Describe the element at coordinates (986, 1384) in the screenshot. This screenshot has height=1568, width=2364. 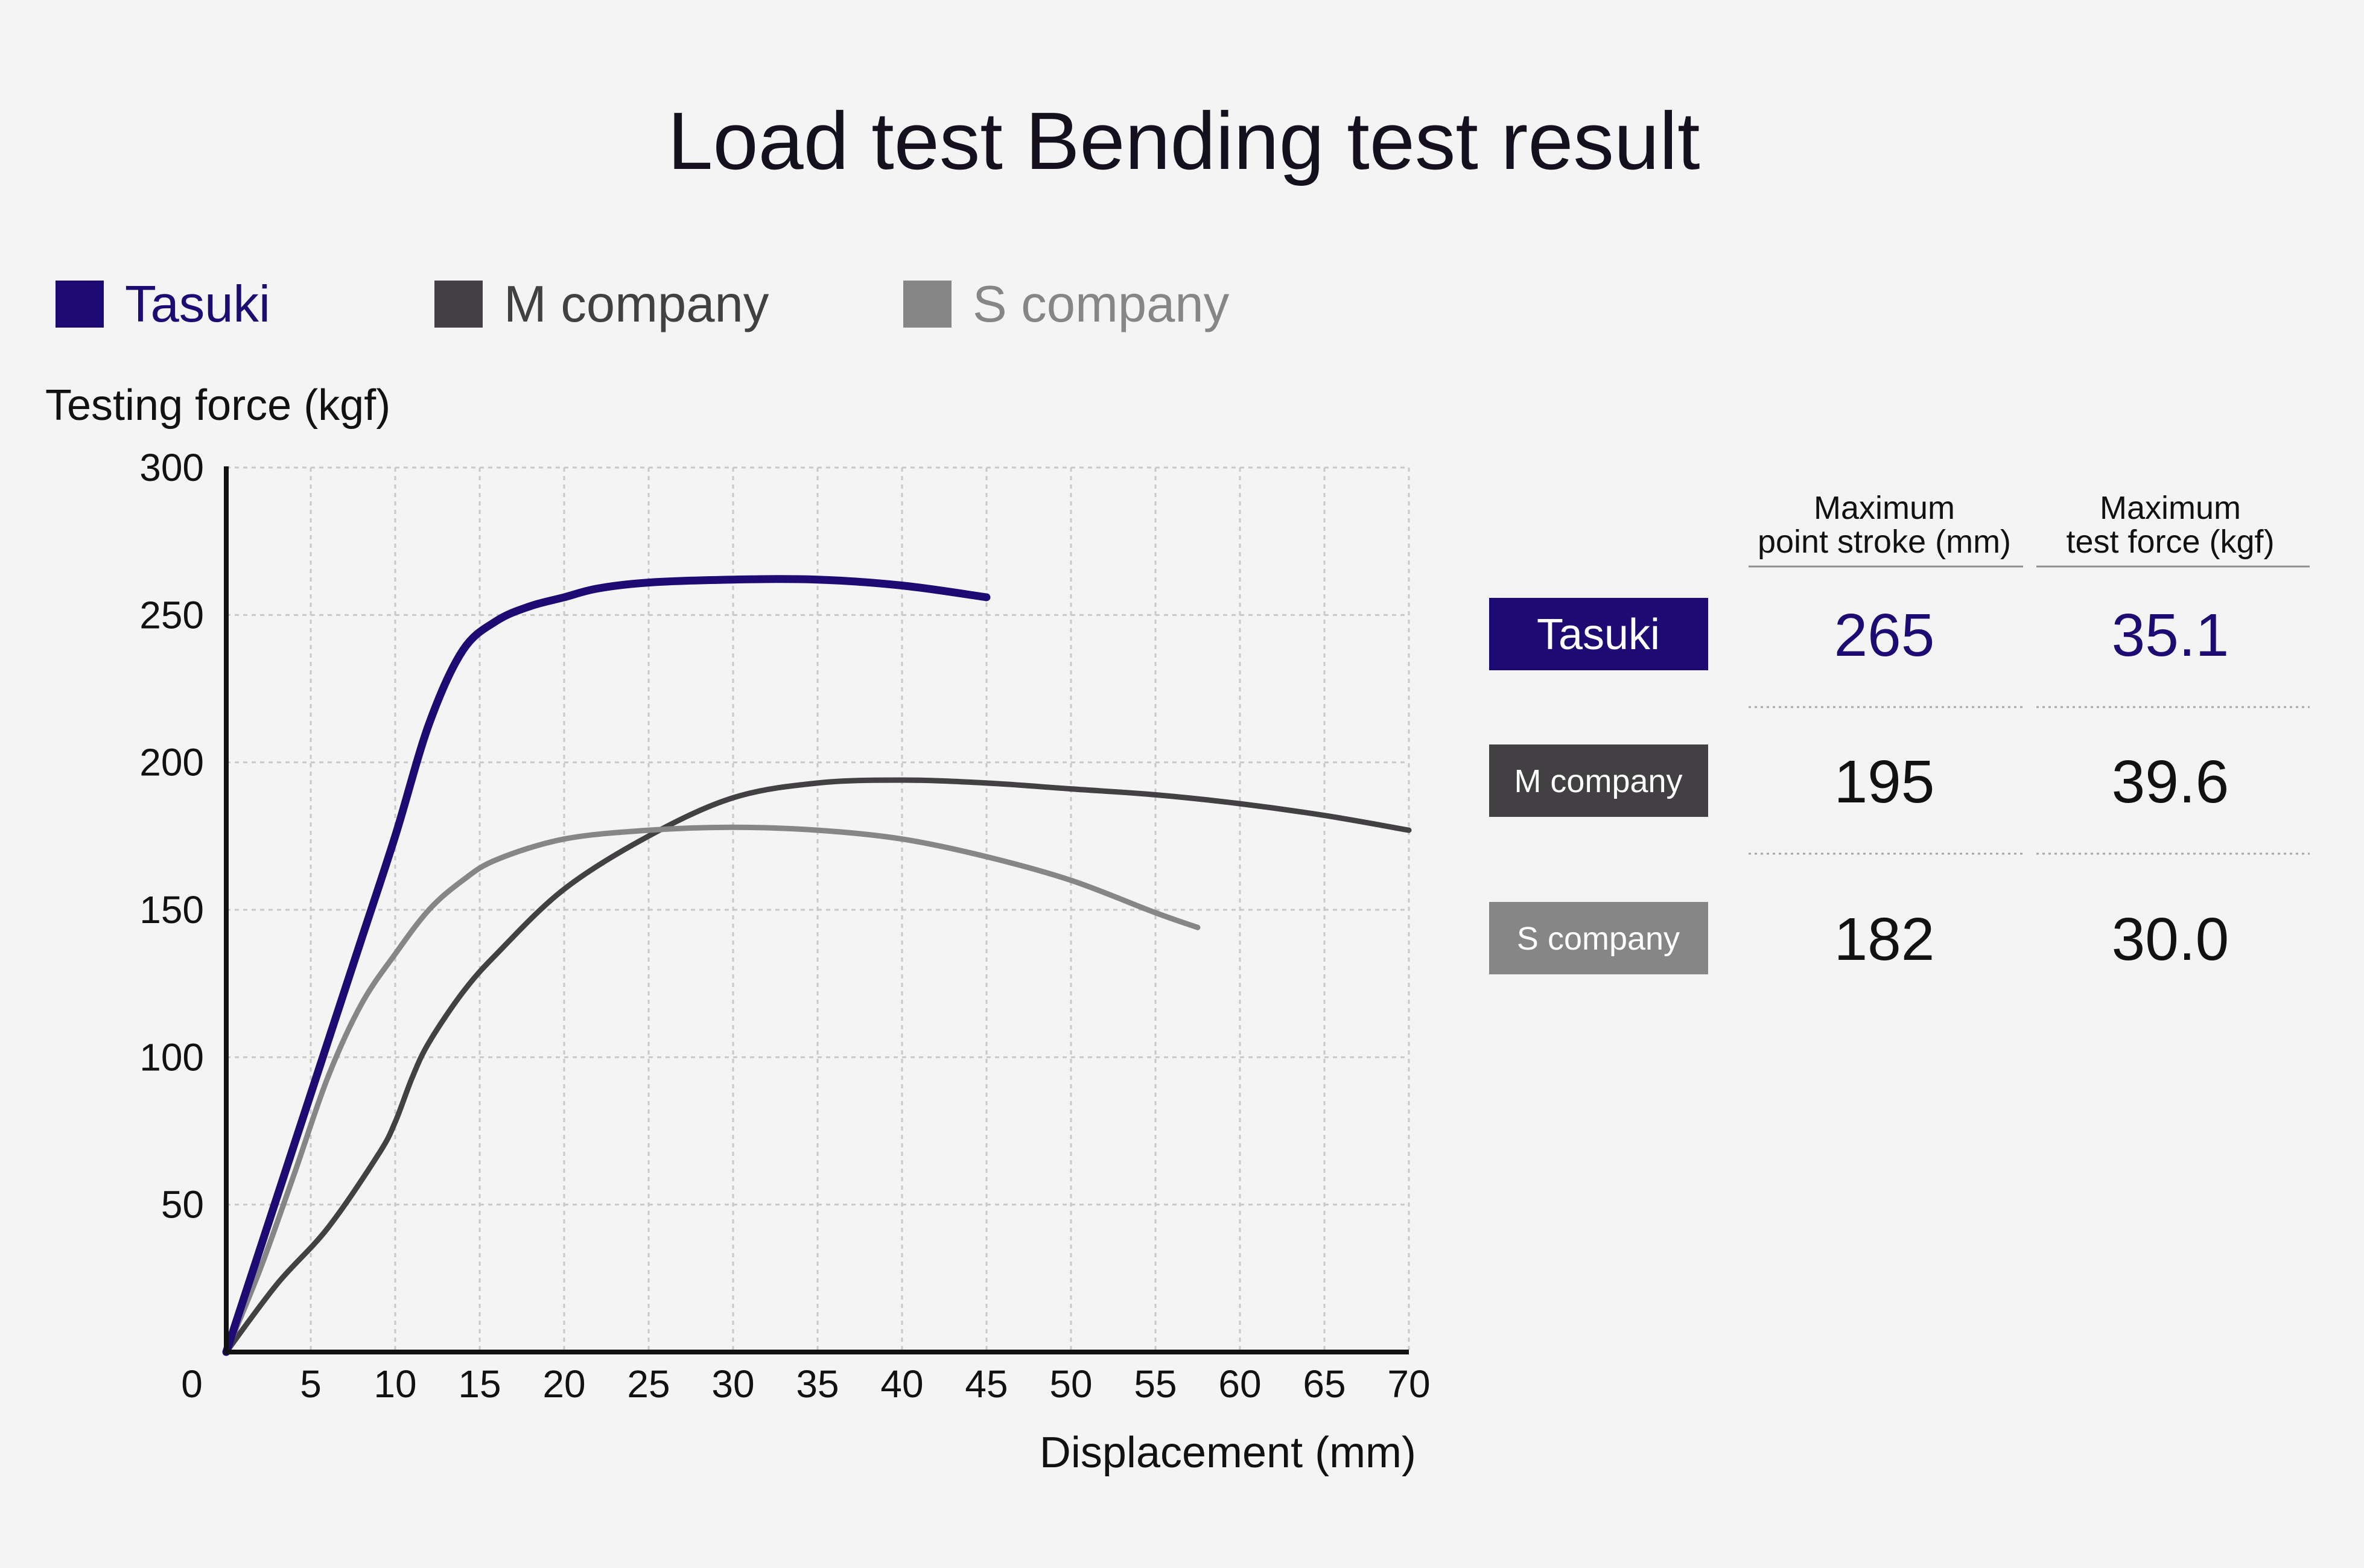
I see `x-tick-label: 45` at that location.